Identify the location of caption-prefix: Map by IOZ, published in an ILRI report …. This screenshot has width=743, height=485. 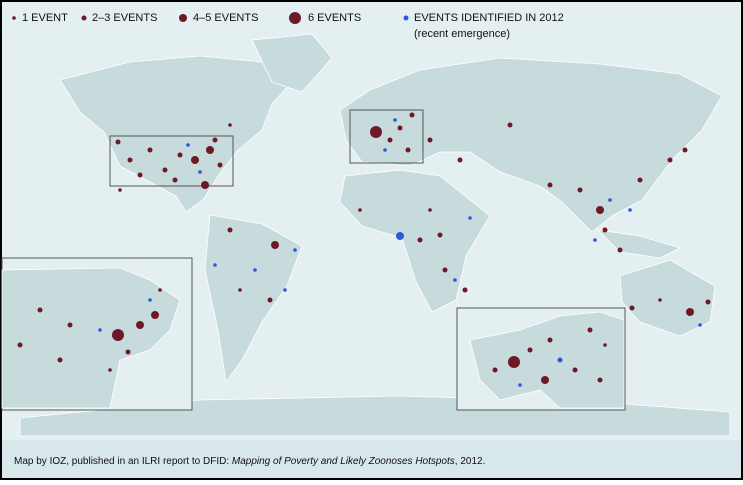
(123, 461).